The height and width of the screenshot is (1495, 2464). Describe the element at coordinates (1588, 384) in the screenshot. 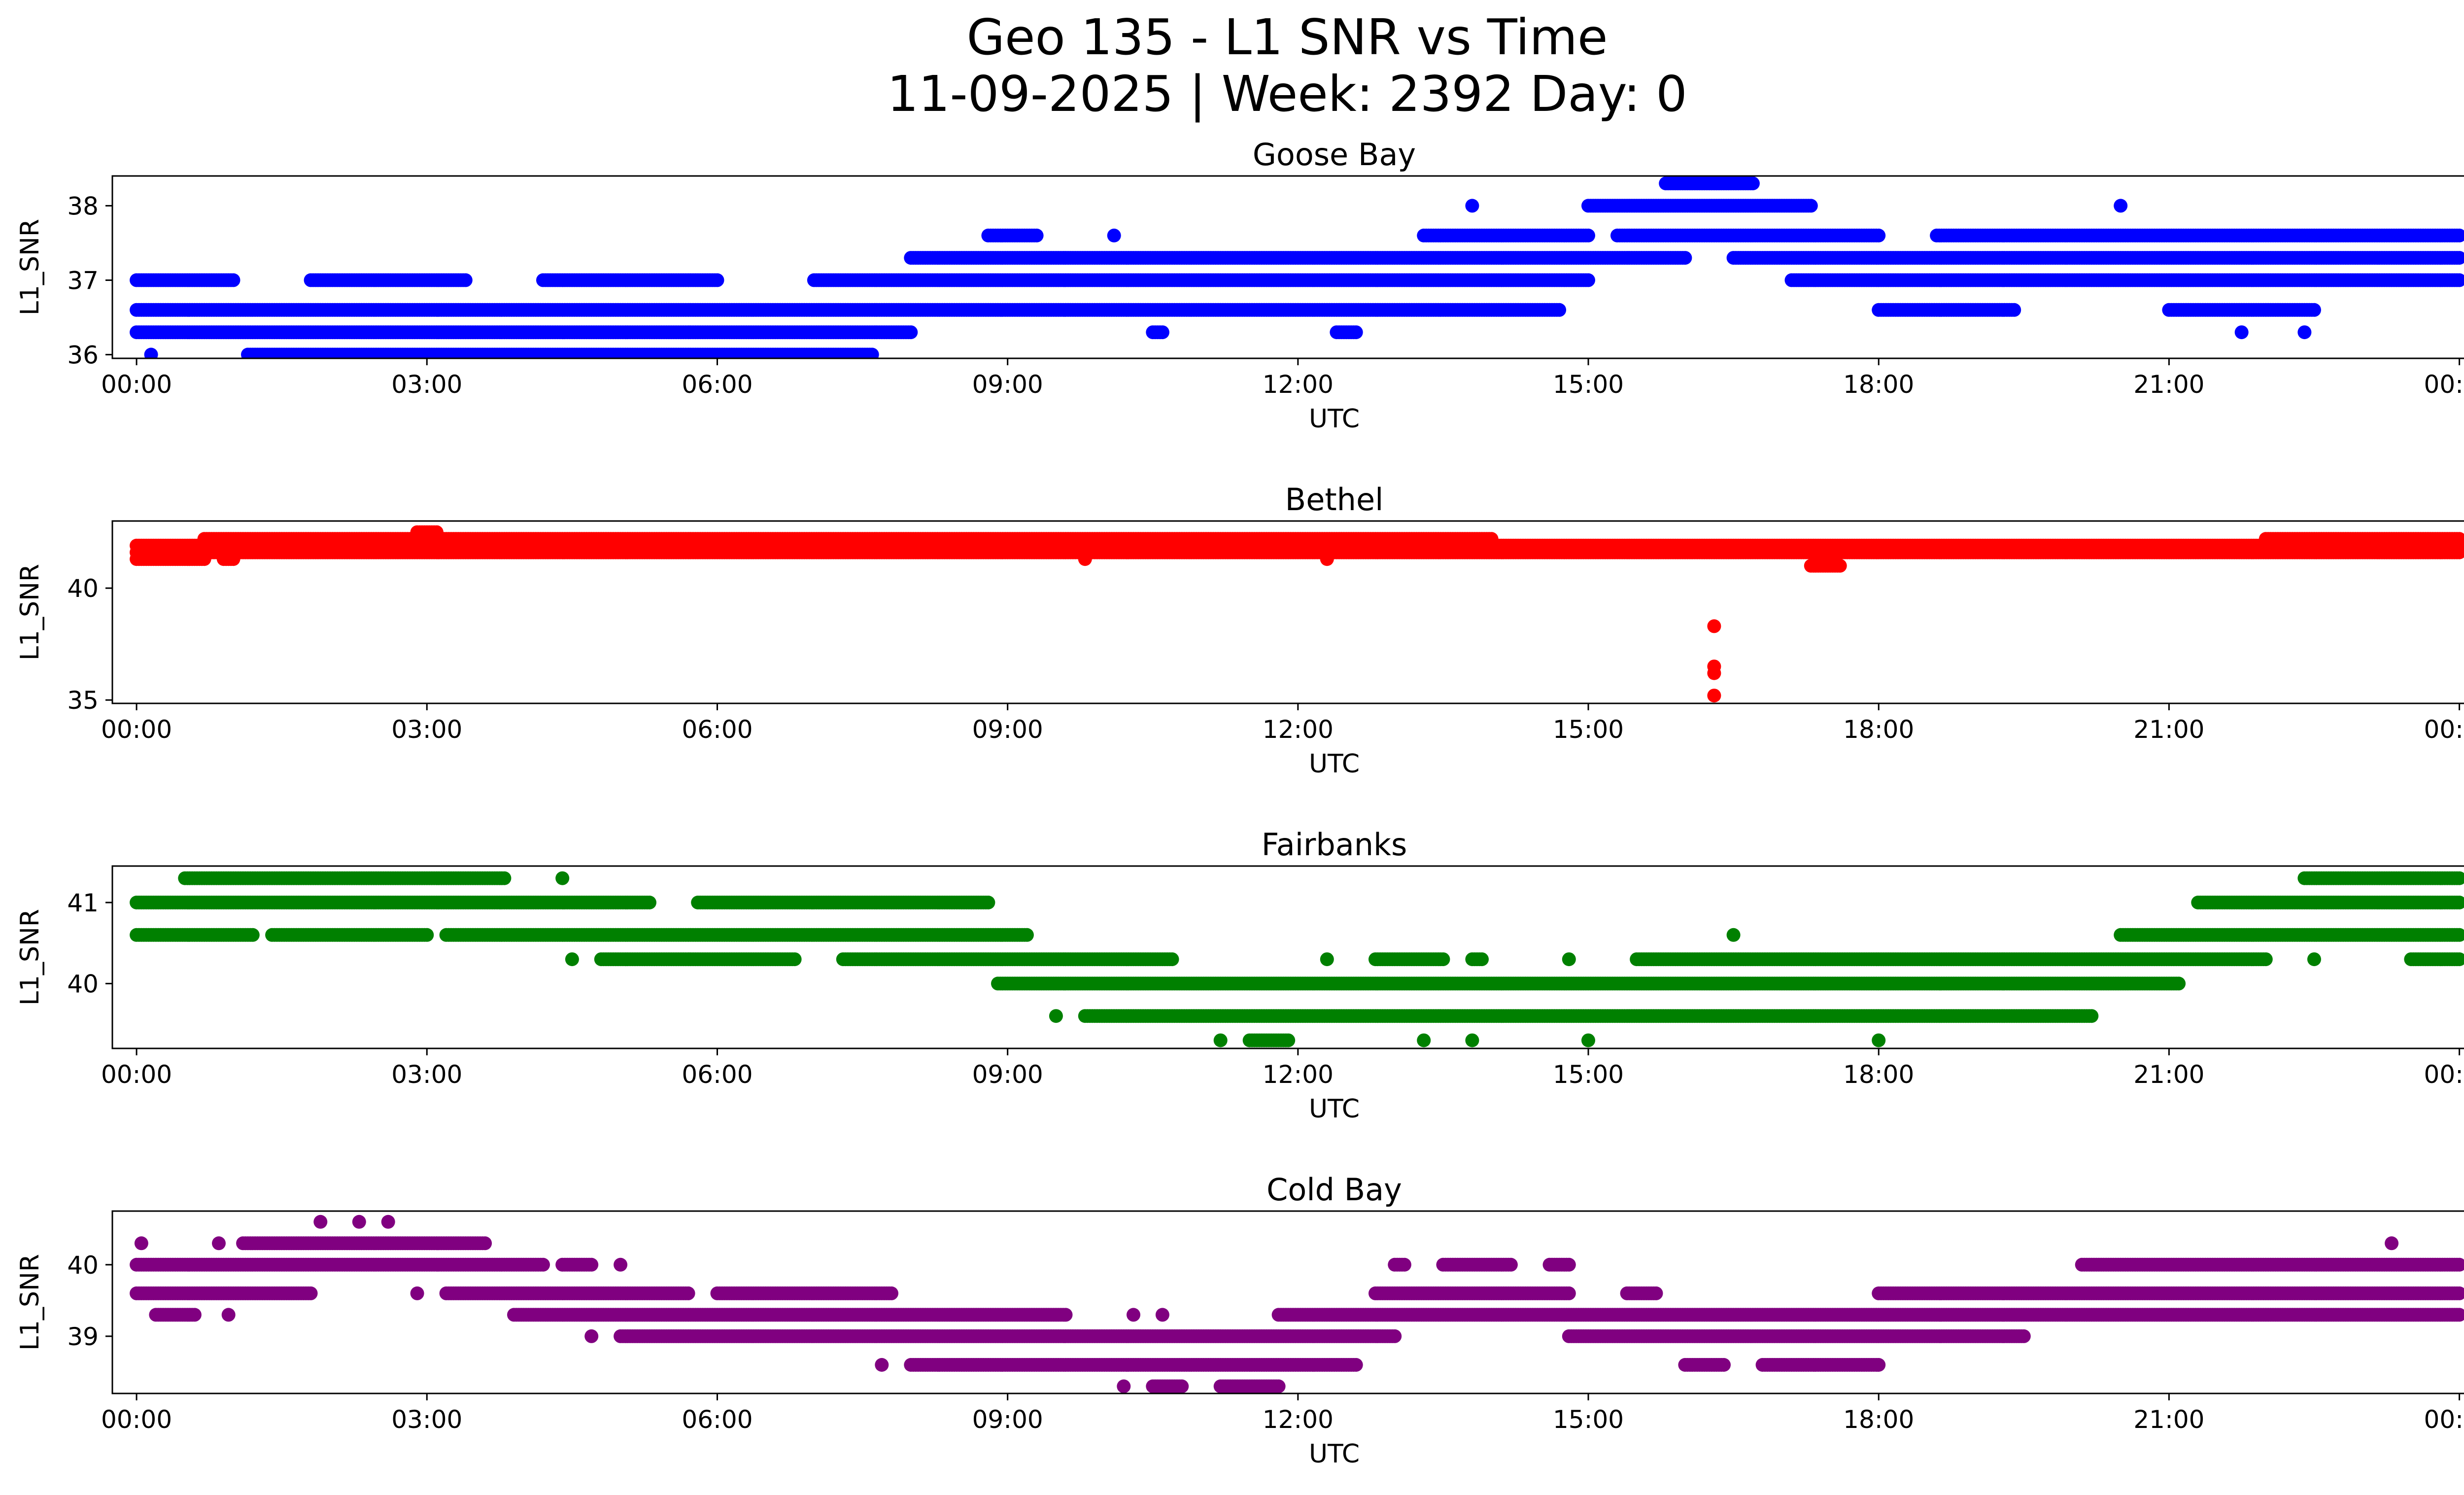

I see `x-tick-label: 15:00` at that location.